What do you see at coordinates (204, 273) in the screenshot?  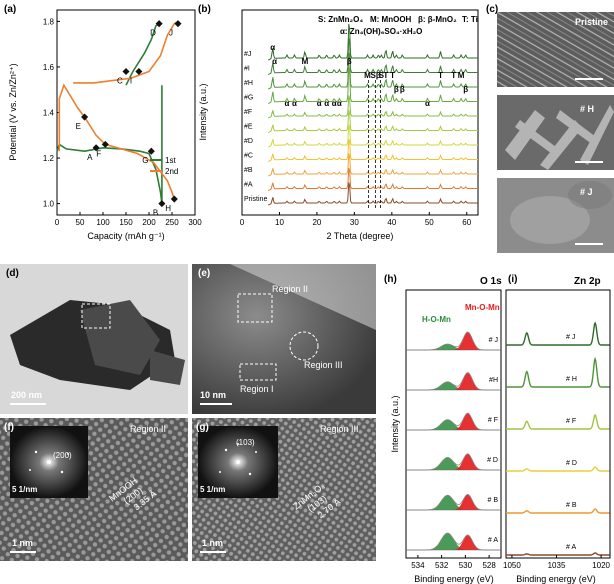 I see `panel-label-e: (e)` at bounding box center [204, 273].